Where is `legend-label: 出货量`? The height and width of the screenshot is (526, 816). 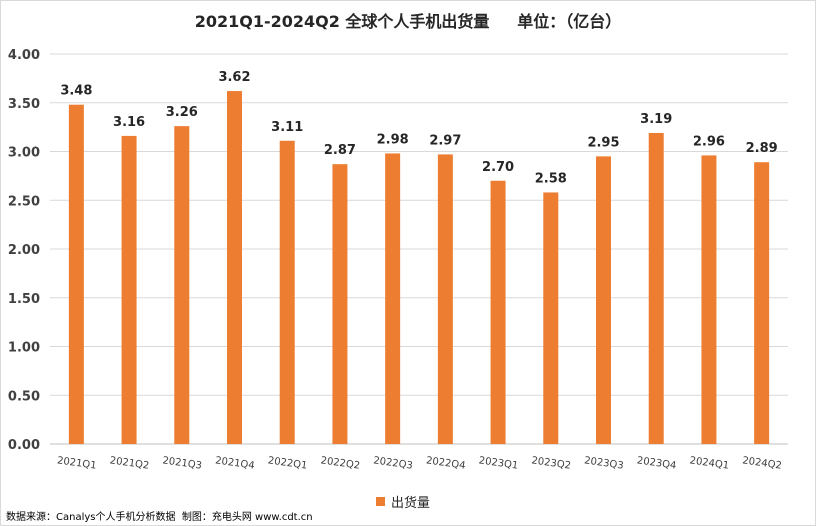
legend-label: 出货量 is located at coordinates (411, 503).